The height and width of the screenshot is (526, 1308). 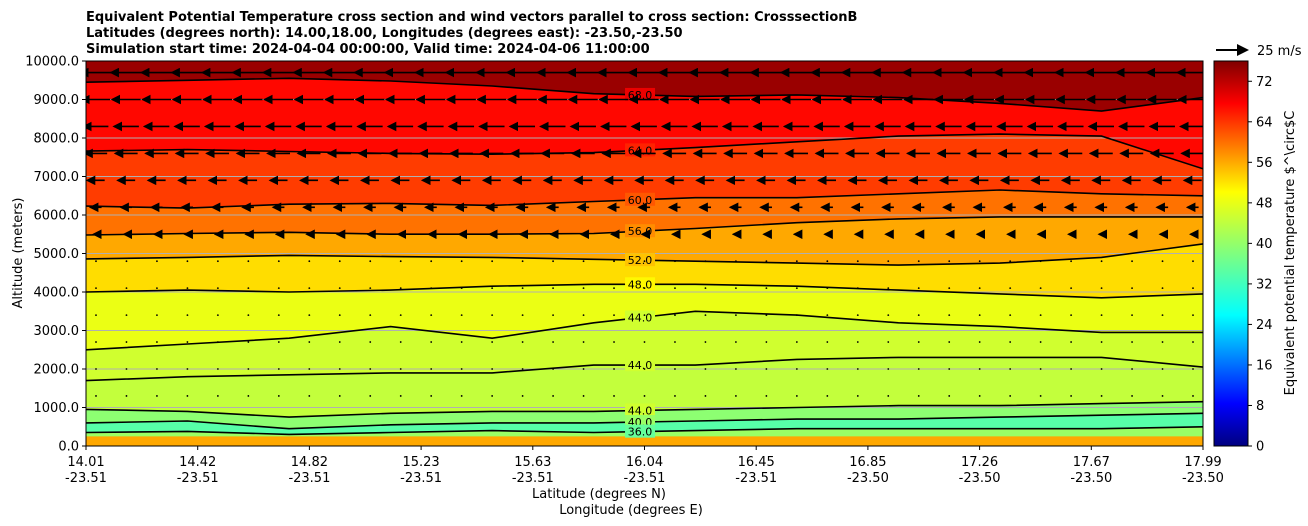 What do you see at coordinates (979, 462) in the screenshot?
I see `x-tick-label-lat: 17.26` at bounding box center [979, 462].